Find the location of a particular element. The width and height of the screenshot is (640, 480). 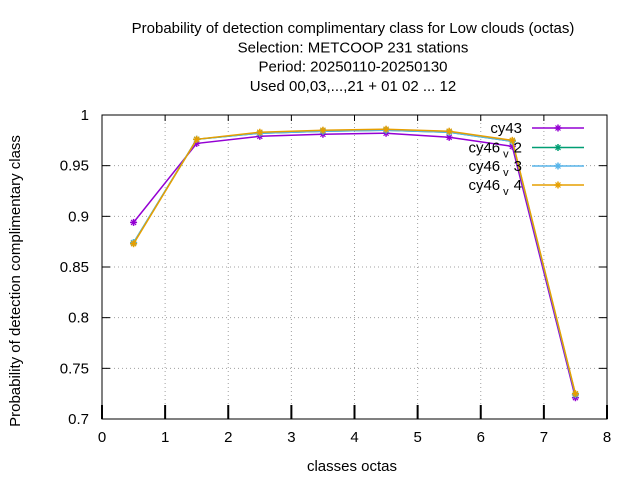

legend-label: cy43 is located at coordinates (506, 128).